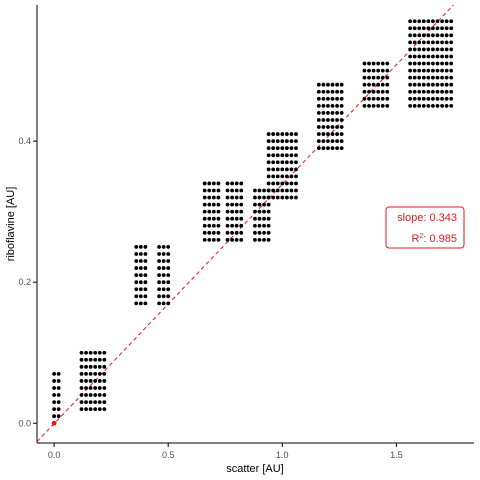 The image size is (480, 480). What do you see at coordinates (11, 224) in the screenshot?
I see `y-axis-title: riboflavine [AU]` at bounding box center [11, 224].